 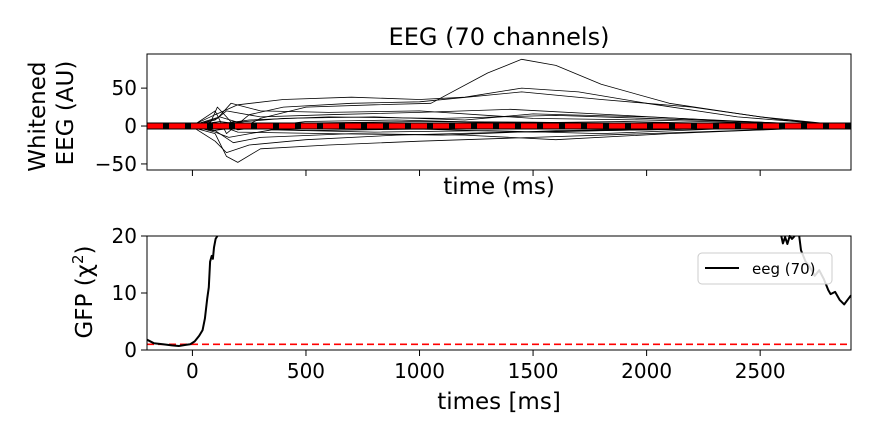 What do you see at coordinates (784, 269) in the screenshot?
I see `legend-label-eeg: eeg (70)` at bounding box center [784, 269].